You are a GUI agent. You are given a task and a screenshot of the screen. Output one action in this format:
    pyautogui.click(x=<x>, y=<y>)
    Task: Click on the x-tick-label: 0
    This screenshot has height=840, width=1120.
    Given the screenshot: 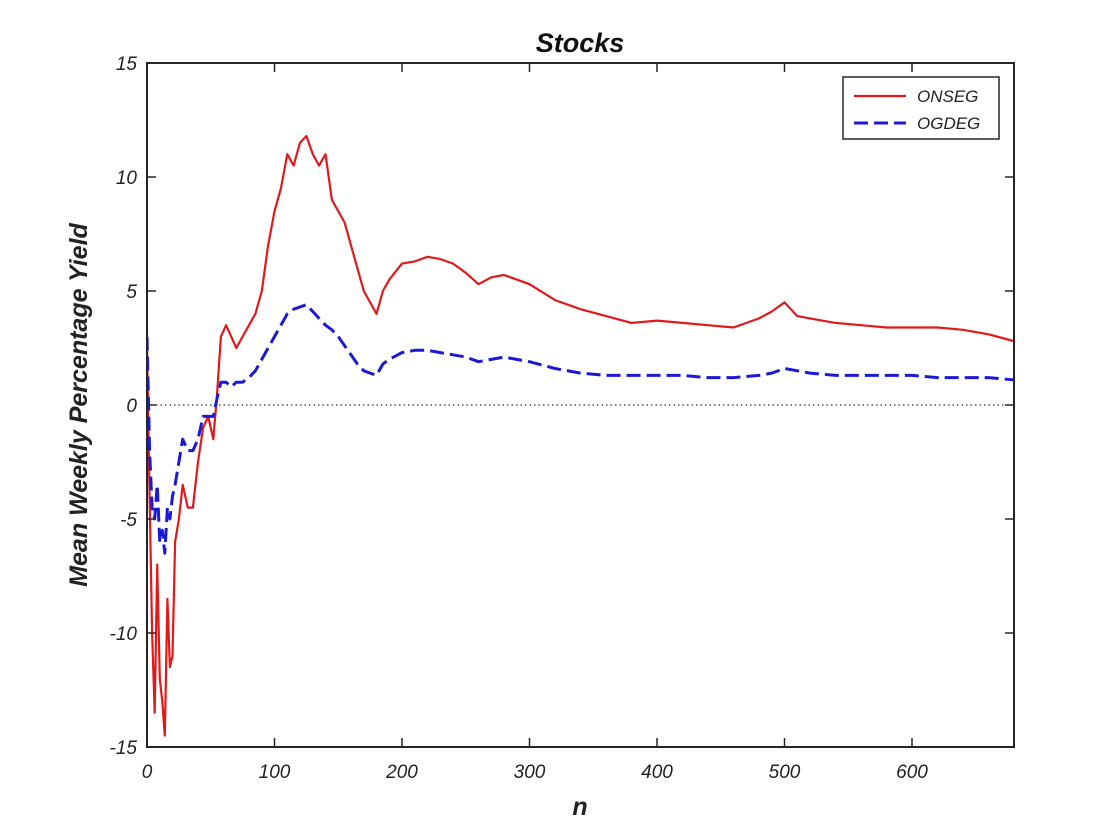 What is the action you would take?
    pyautogui.click(x=147, y=772)
    